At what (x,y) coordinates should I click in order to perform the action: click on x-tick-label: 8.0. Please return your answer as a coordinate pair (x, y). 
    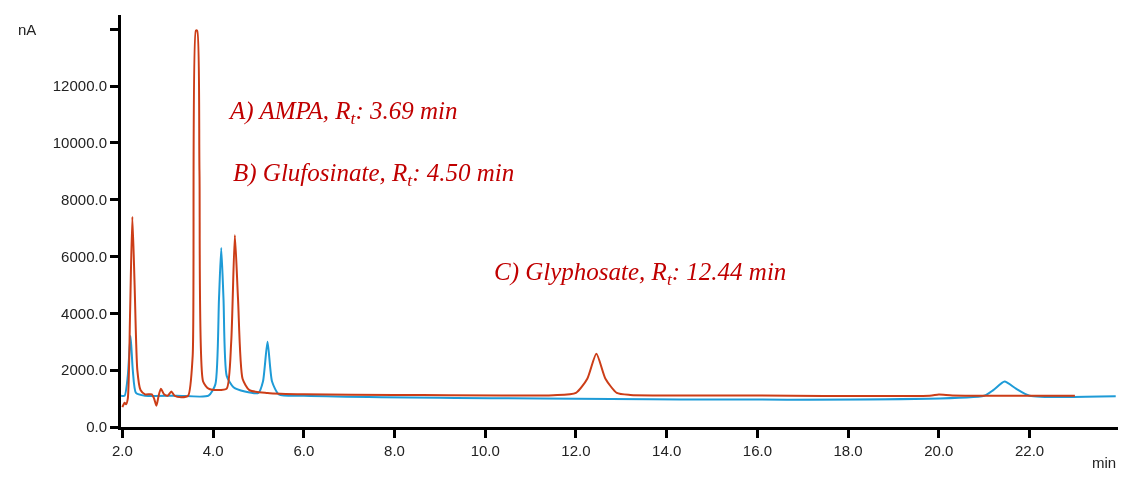
    Looking at the image, I should click on (394, 450).